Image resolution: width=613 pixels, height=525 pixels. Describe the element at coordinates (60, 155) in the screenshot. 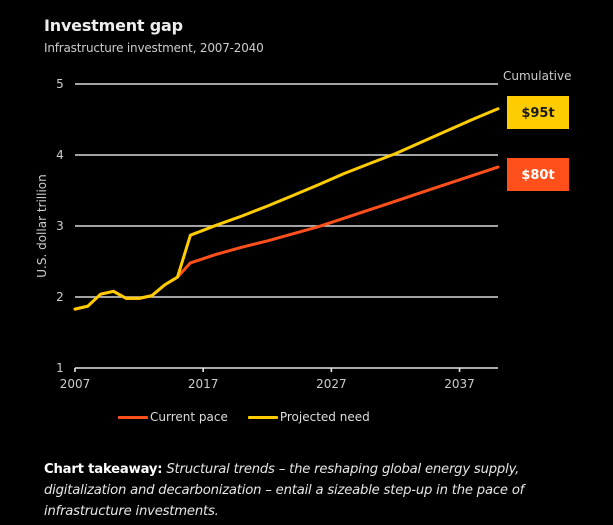

I see `y-tick-label: 4` at that location.